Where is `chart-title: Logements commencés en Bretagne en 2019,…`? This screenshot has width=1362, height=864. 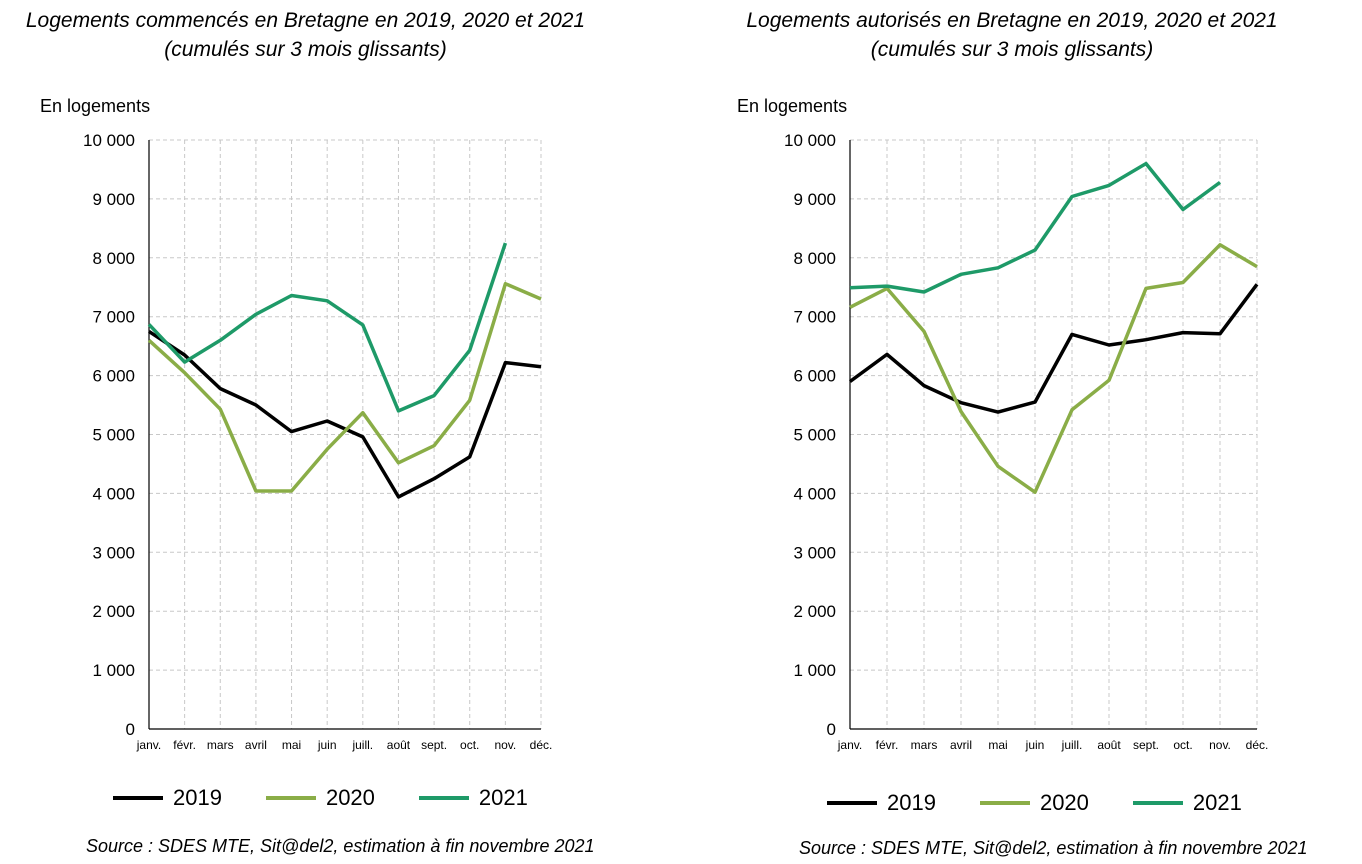
chart-title: Logements commencés en Bretagne en 2019,… is located at coordinates (305, 35).